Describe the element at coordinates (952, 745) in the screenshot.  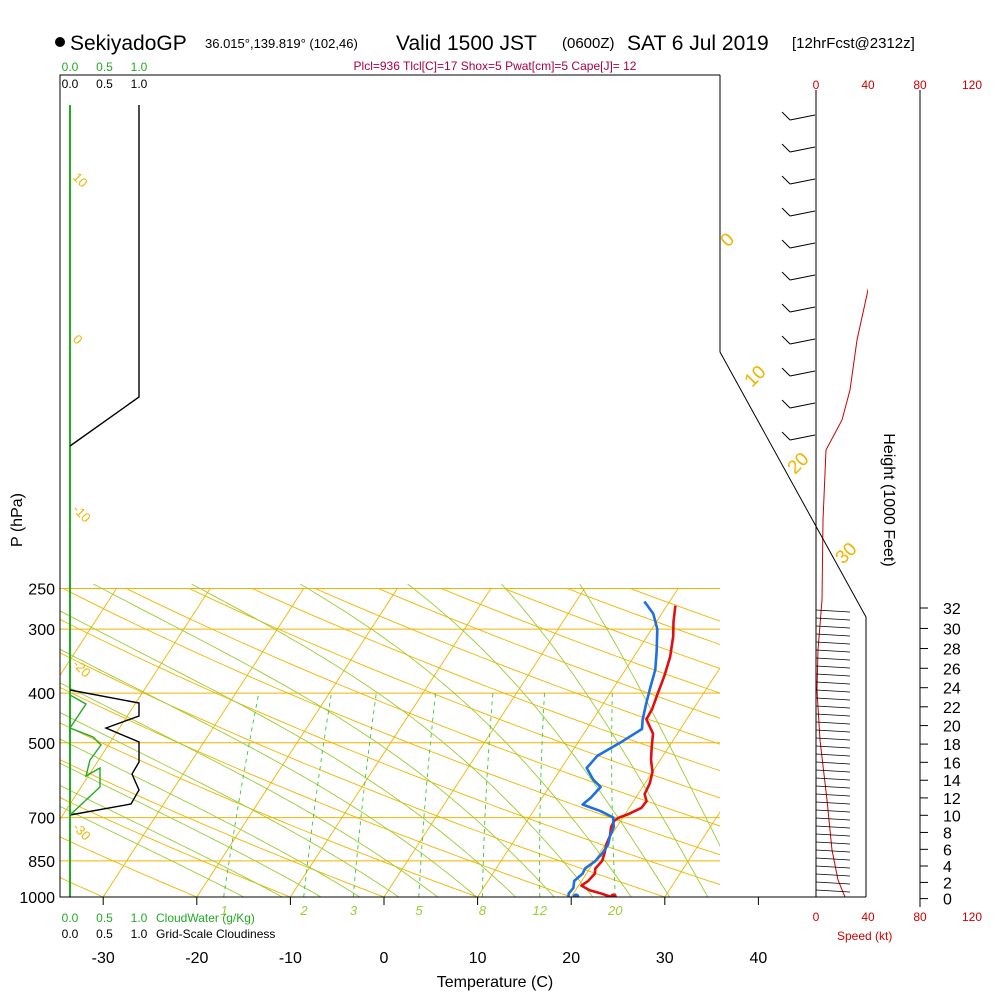
I see `height-tick-label: 18` at that location.